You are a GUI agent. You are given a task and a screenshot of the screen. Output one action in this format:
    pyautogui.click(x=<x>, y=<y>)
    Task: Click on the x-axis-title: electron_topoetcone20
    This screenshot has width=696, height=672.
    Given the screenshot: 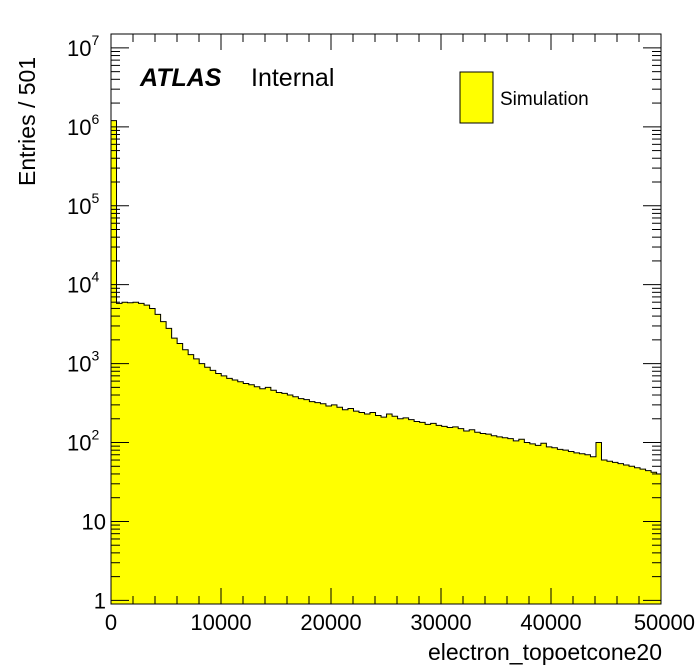 What is the action you would take?
    pyautogui.click(x=545, y=652)
    